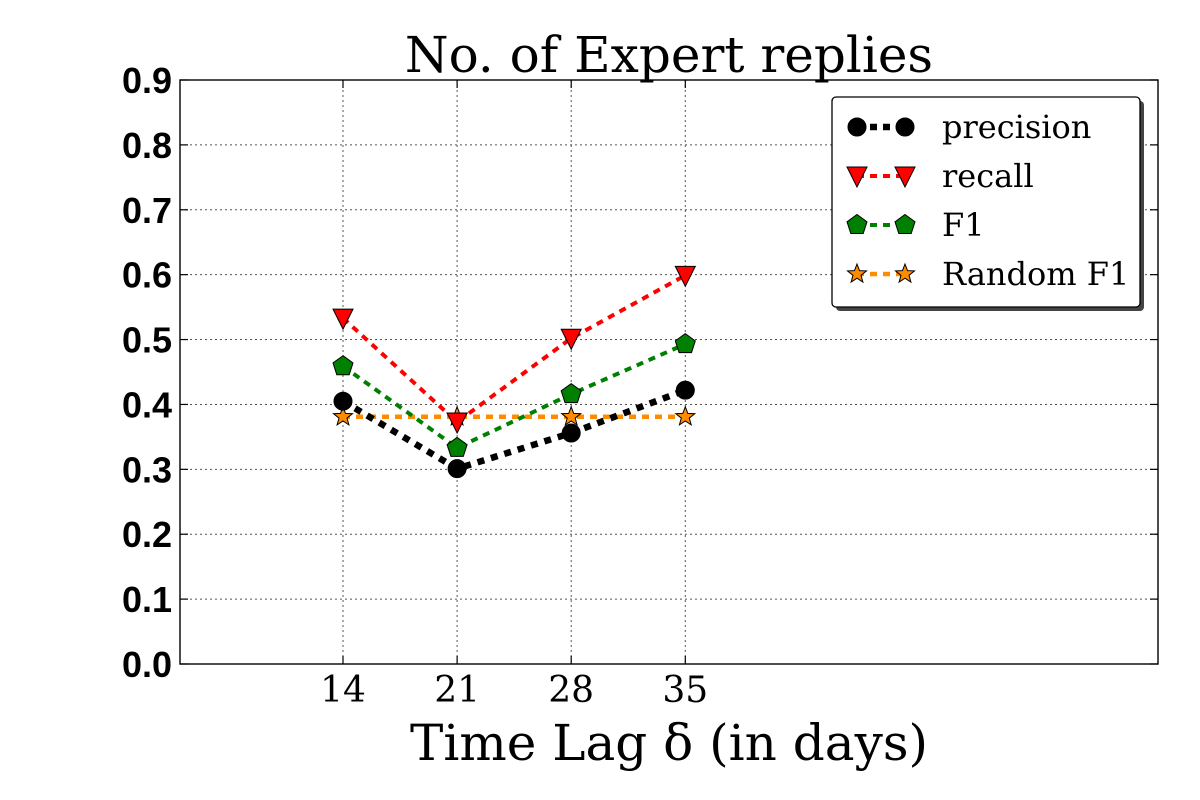 This screenshot has height=800, width=1200. I want to click on series-precision, so click(514, 429).